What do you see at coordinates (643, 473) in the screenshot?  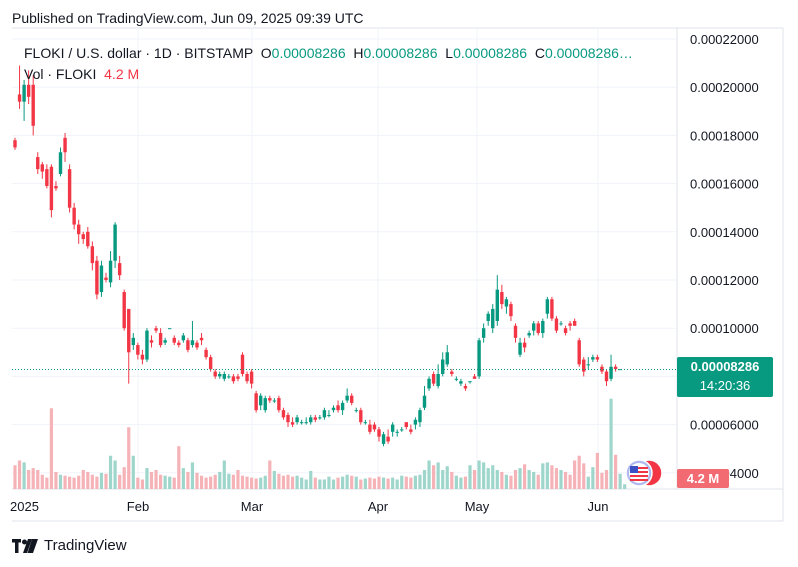 I see `us-flag-events-icon` at bounding box center [643, 473].